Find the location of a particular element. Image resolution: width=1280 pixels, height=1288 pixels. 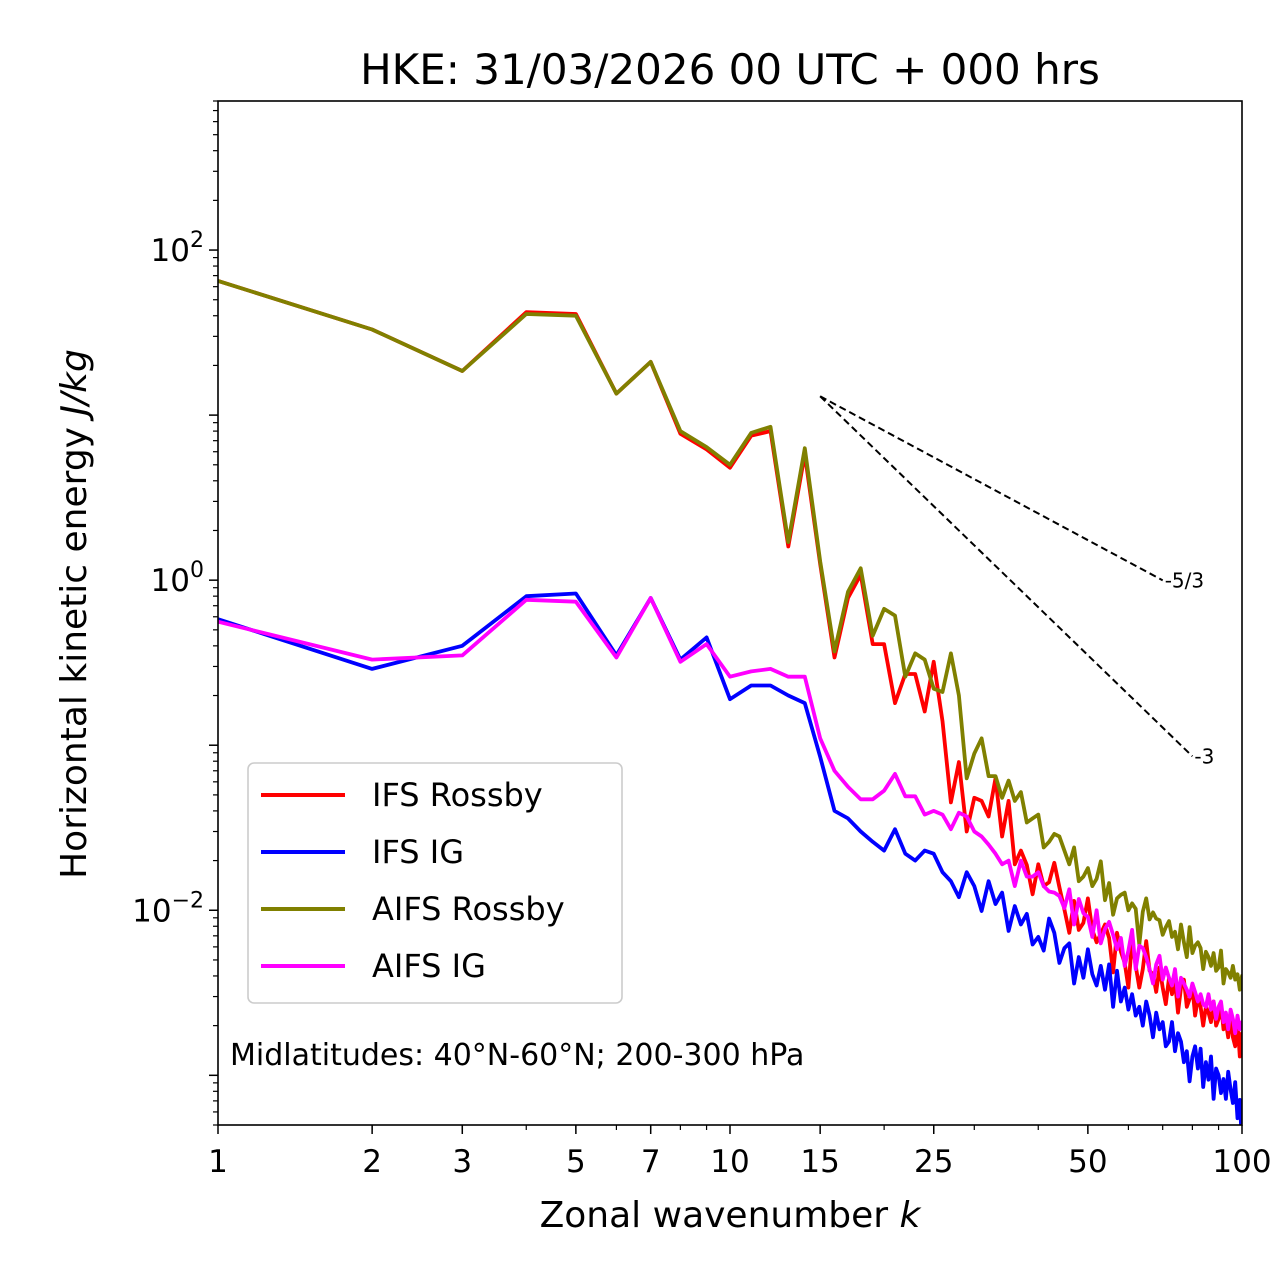

x-tick-label: 5 is located at coordinates (576, 1162).